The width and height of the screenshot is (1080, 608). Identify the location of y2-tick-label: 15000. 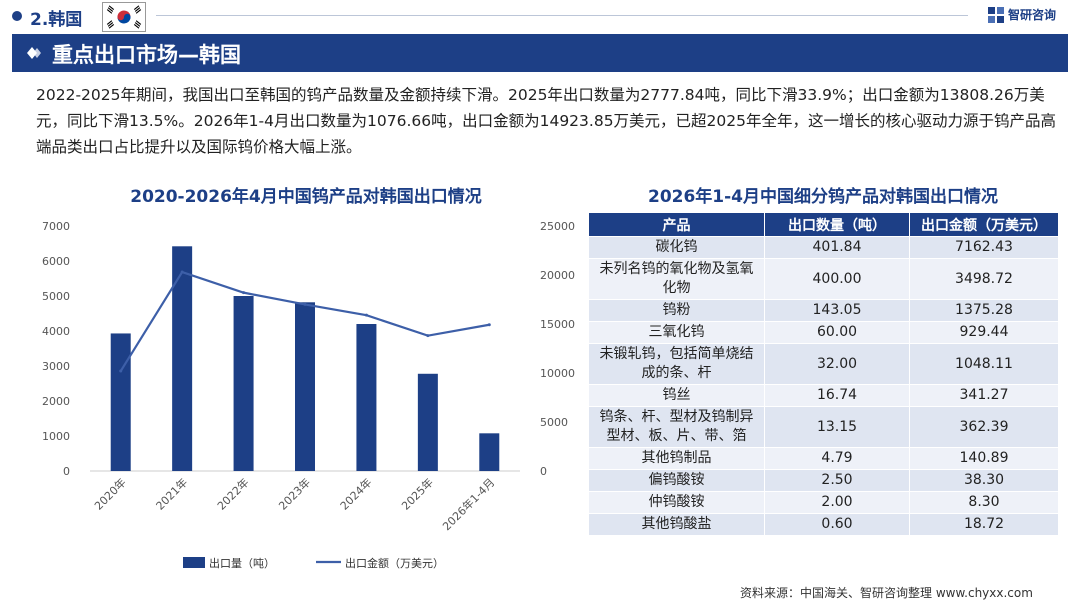
(557, 324).